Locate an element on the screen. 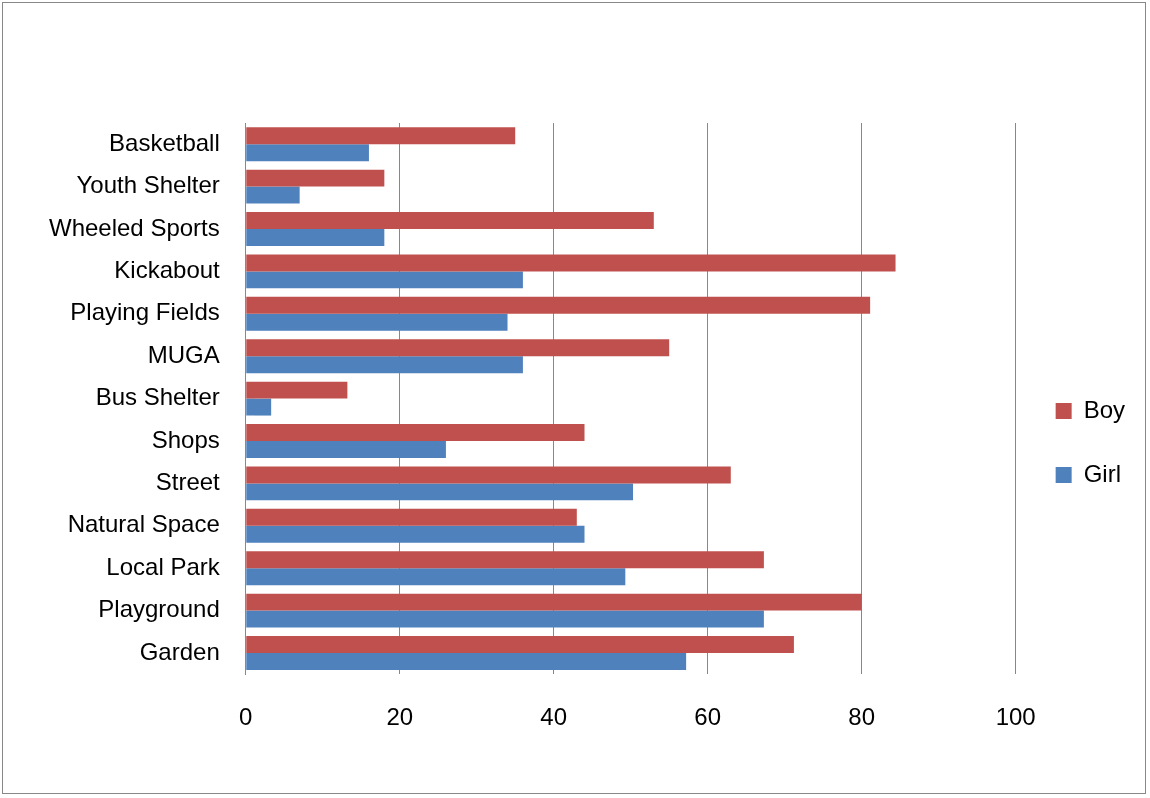  y-tick-label: Playing Fields is located at coordinates (145, 312).